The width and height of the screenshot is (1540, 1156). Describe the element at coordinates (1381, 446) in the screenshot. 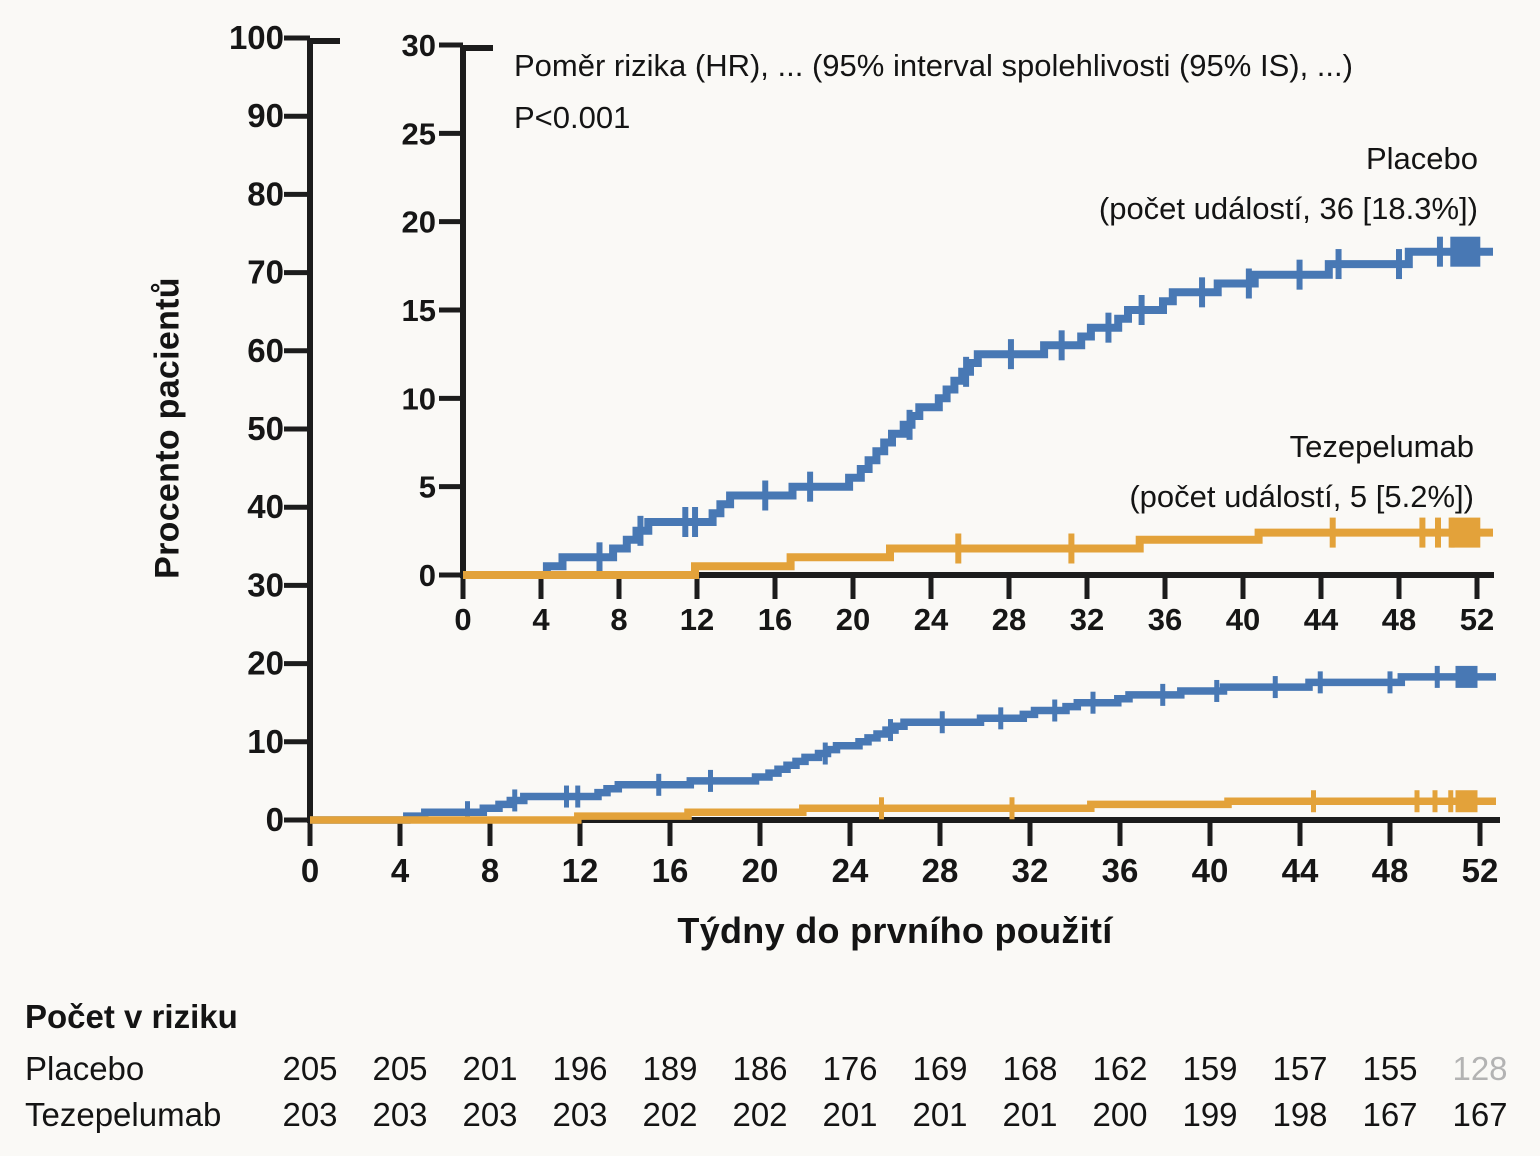

I see `legend-tezepelumab-name: Tezepelumab` at that location.